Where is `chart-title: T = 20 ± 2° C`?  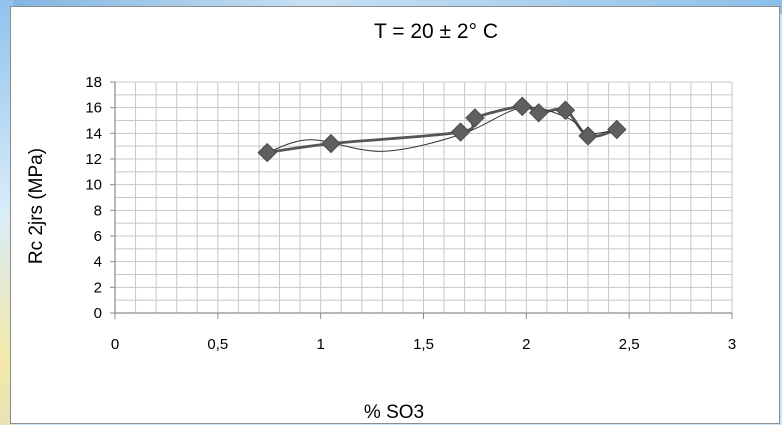 chart-title: T = 20 ± 2° C is located at coordinates (436, 31).